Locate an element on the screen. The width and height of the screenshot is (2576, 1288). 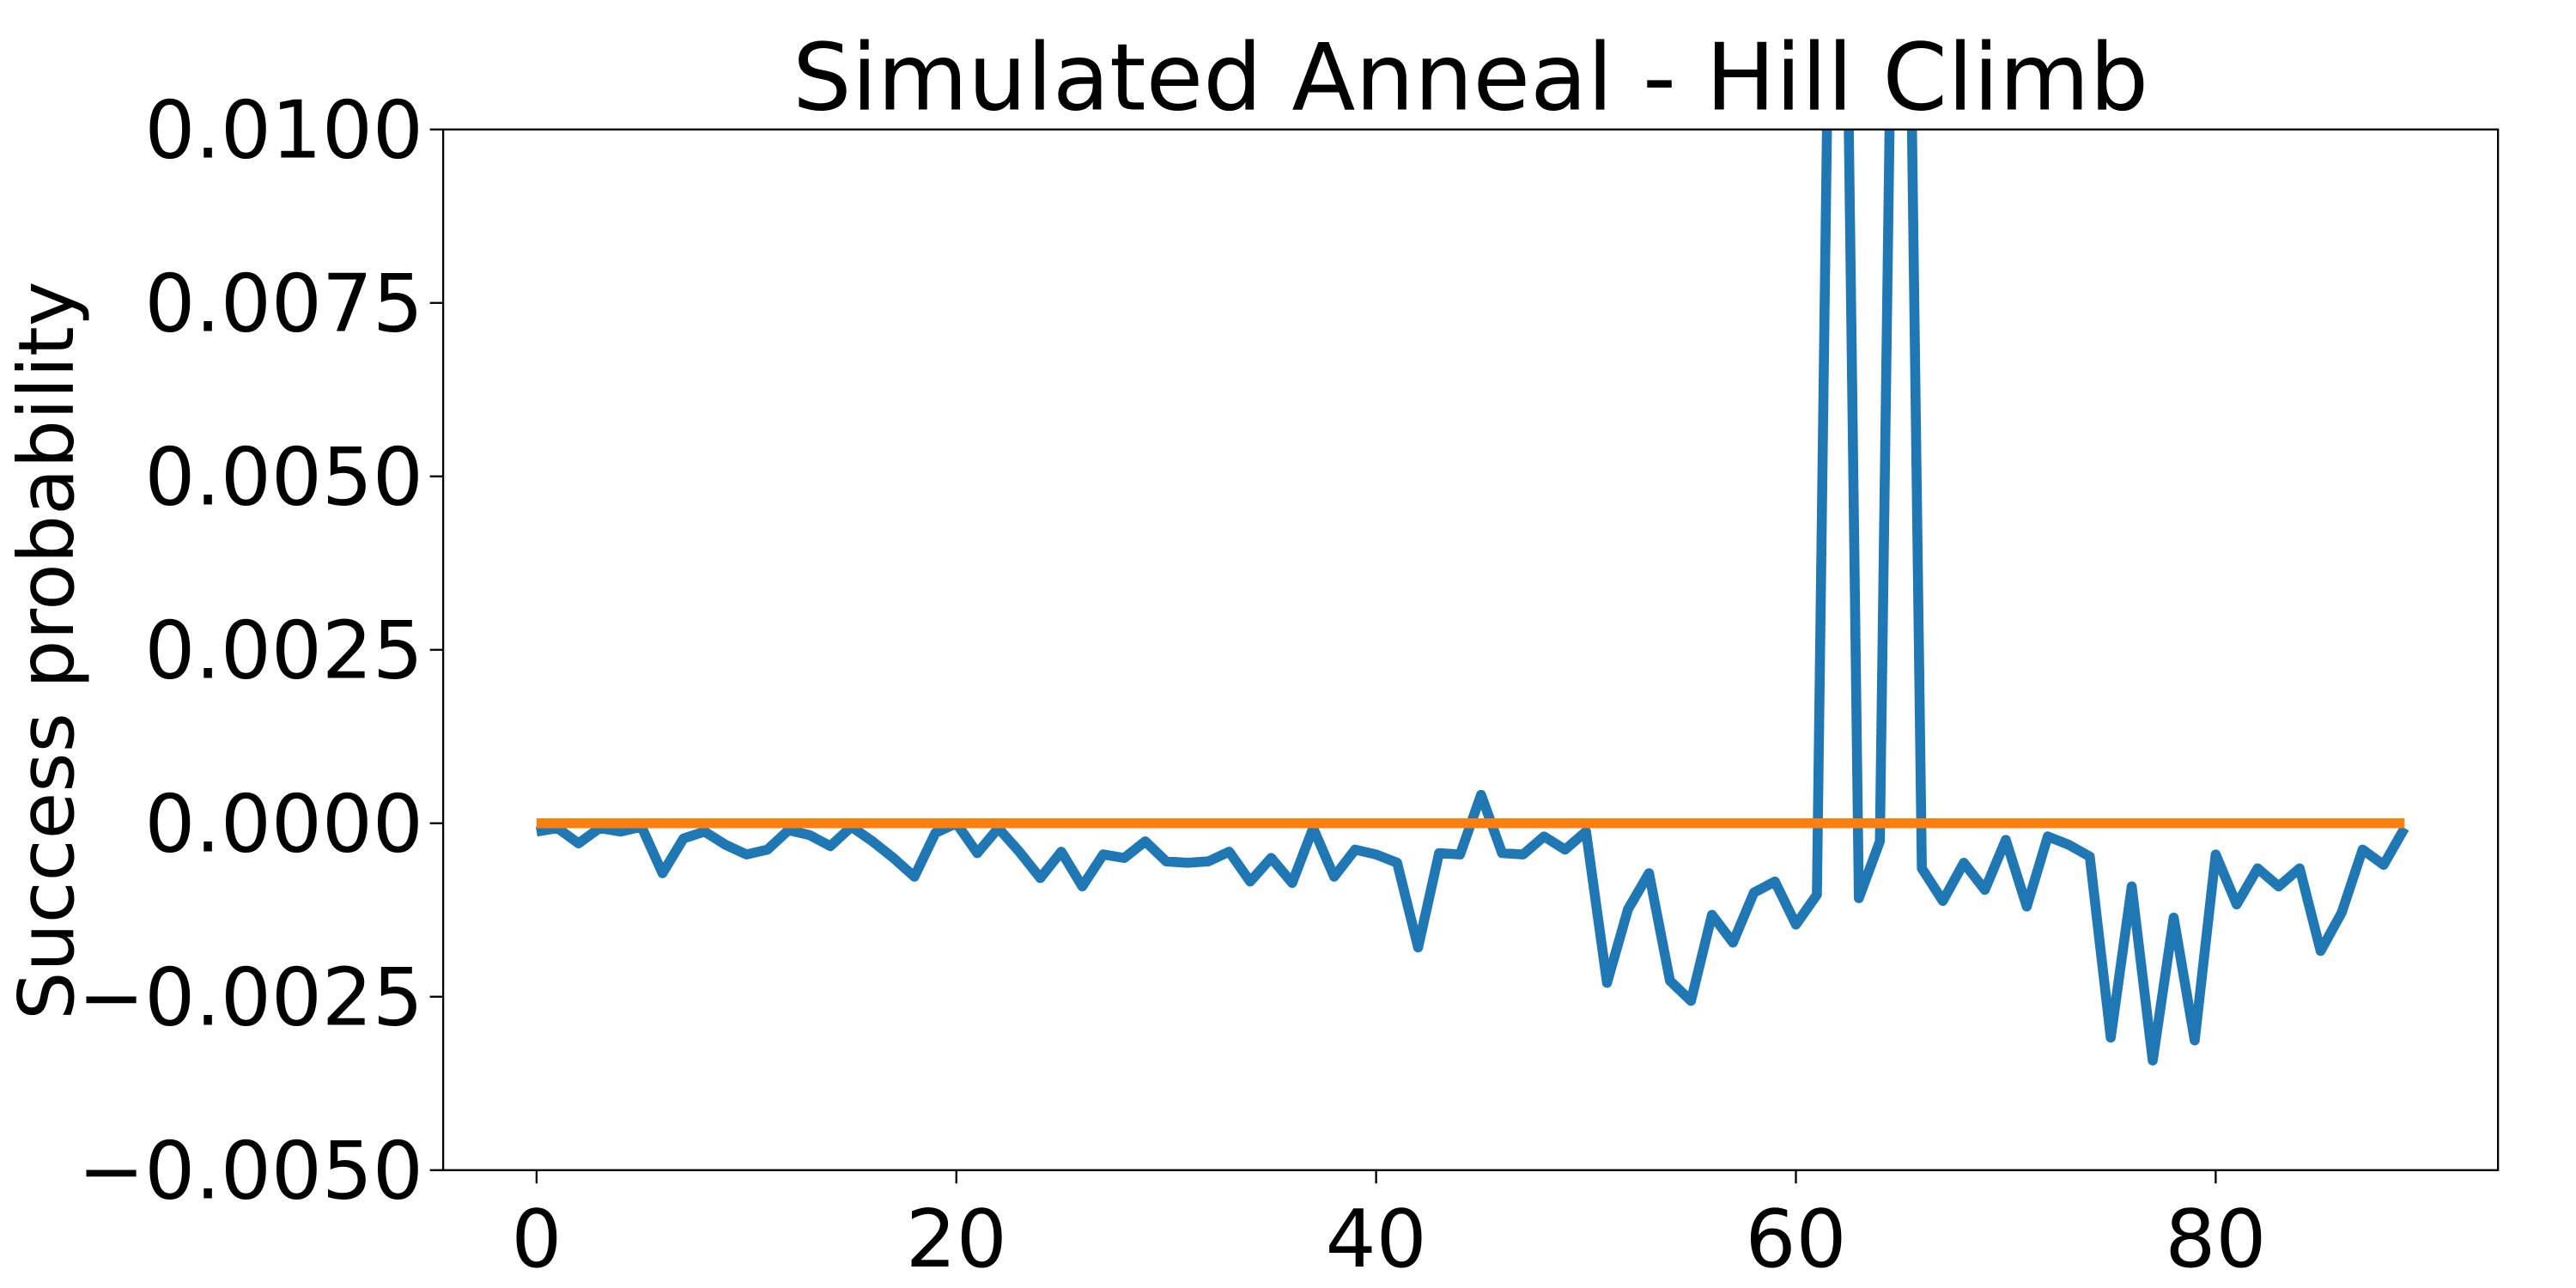
y-tick-label: 0.0100 is located at coordinates (283, 130).